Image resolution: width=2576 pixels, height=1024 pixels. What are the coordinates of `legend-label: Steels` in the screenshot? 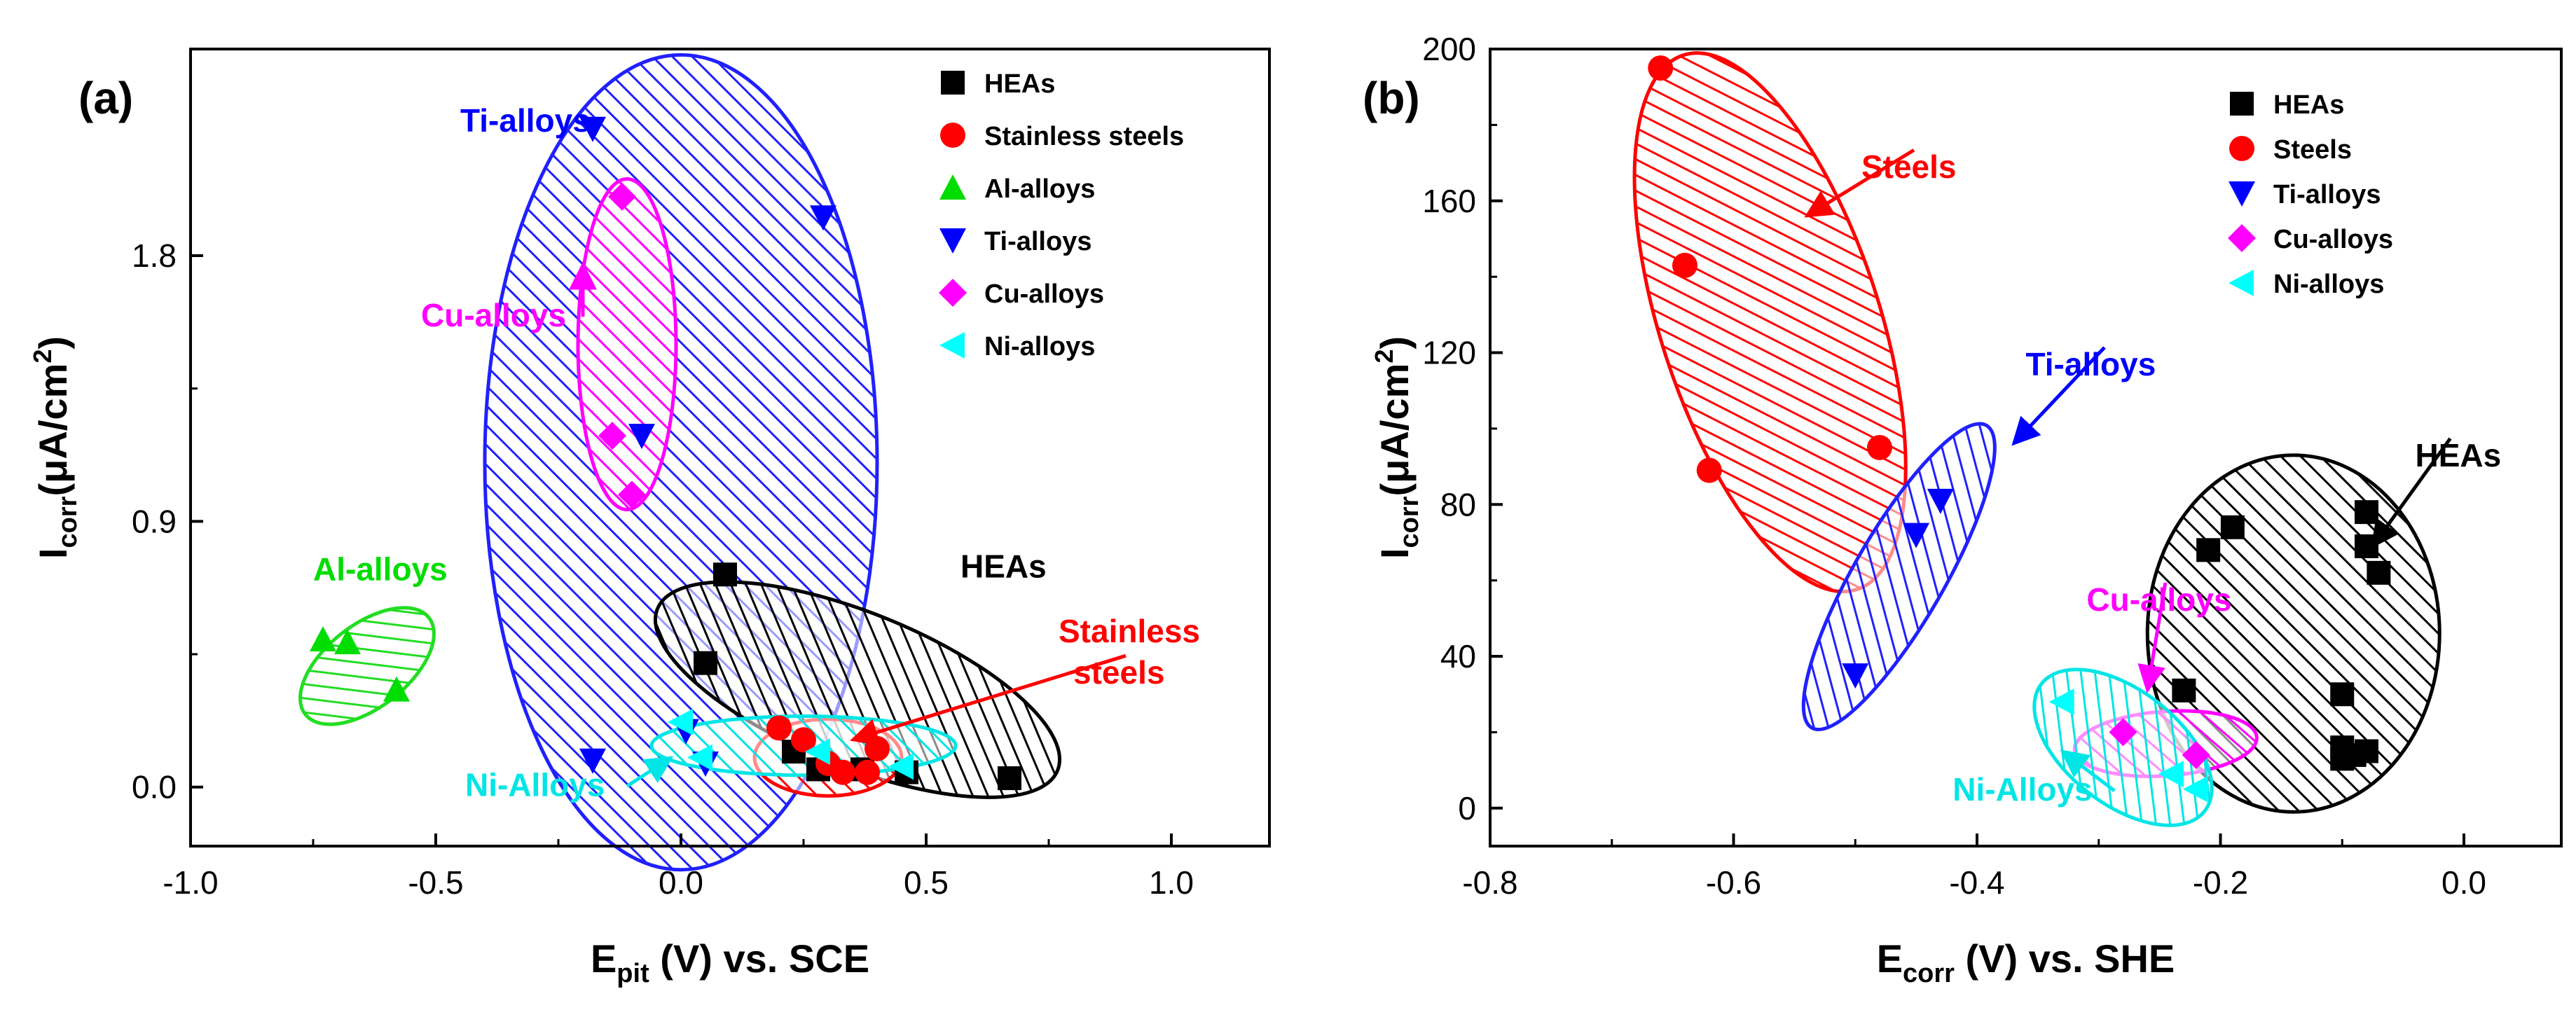 It's located at (2312, 150).